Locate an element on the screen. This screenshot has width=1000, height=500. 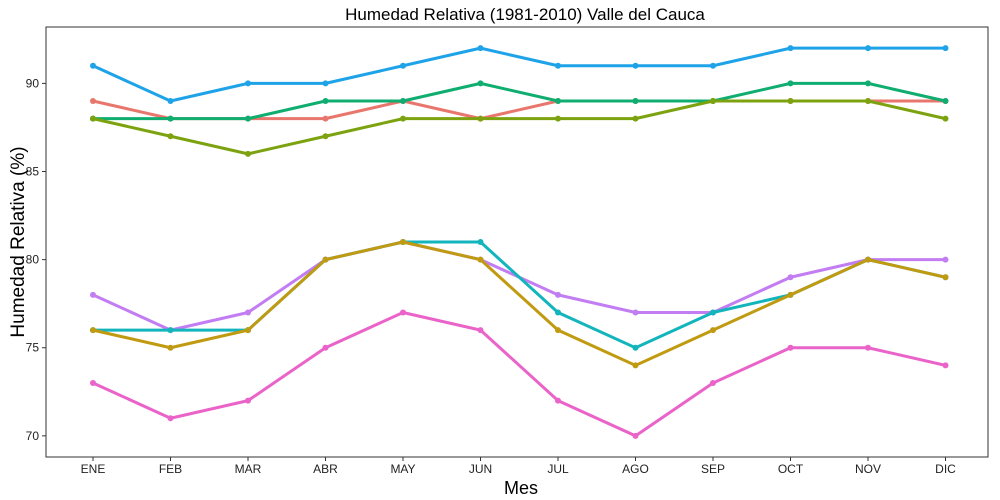
x-tick-label: OCT is located at coordinates (791, 469).